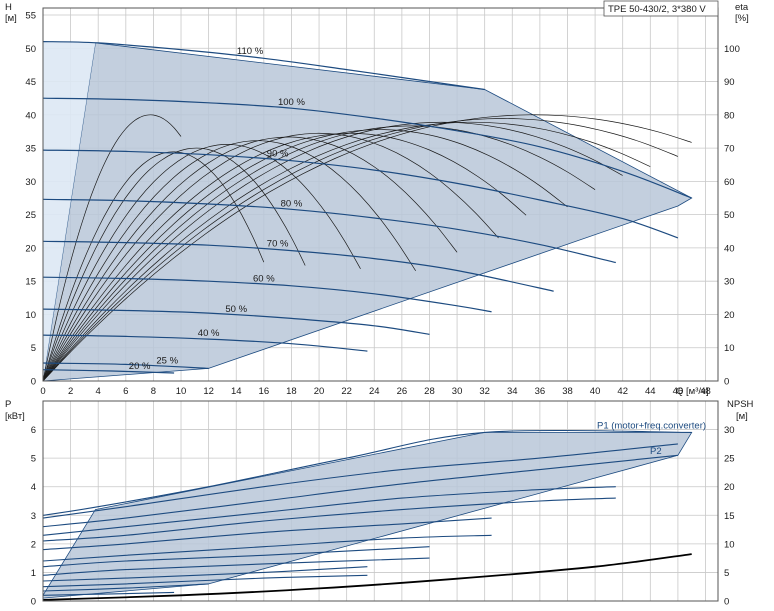  I want to click on y-tick-label: 50, so click(30, 49).